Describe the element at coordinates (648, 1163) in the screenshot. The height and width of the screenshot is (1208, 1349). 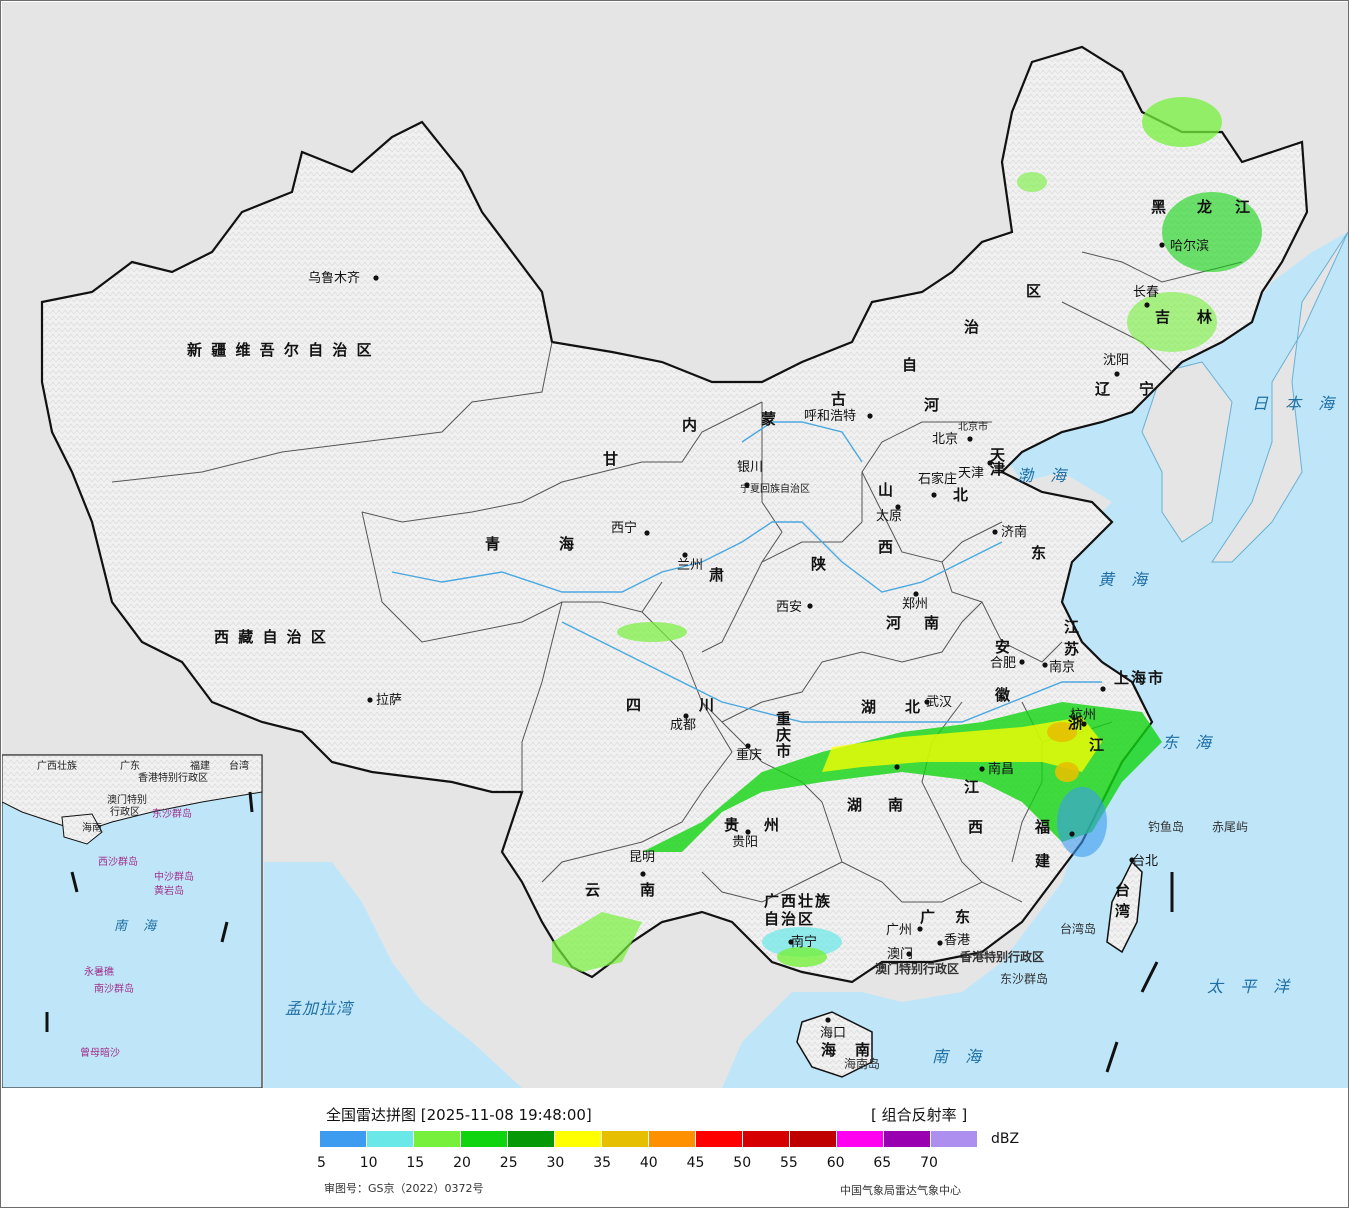
I see `tick-label: 40` at that location.